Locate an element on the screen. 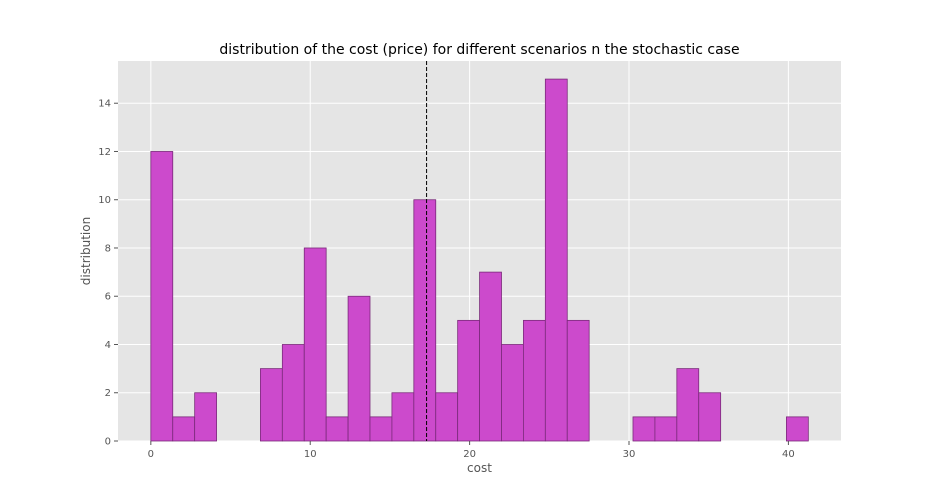 The width and height of the screenshot is (936, 504). y-tick-label: 2 is located at coordinates (108, 393).